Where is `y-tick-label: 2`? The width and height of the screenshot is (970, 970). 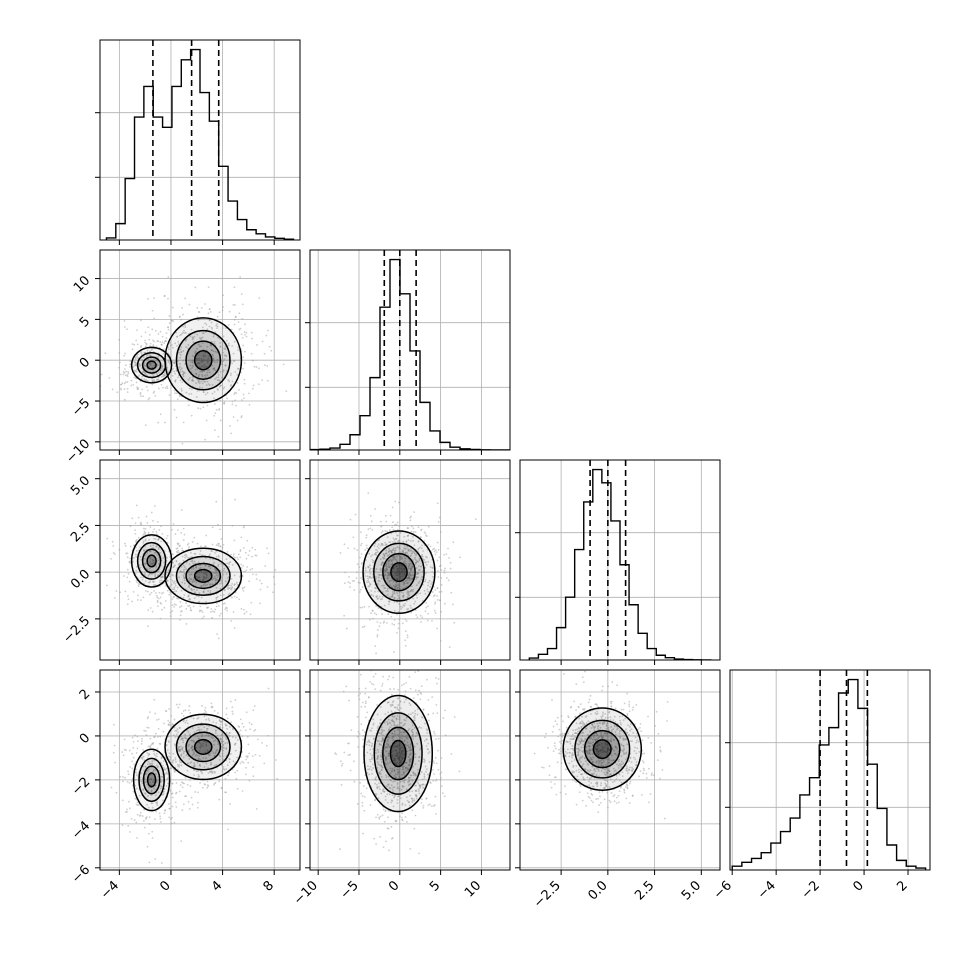
y-tick-label: 2 is located at coordinates (85, 695).